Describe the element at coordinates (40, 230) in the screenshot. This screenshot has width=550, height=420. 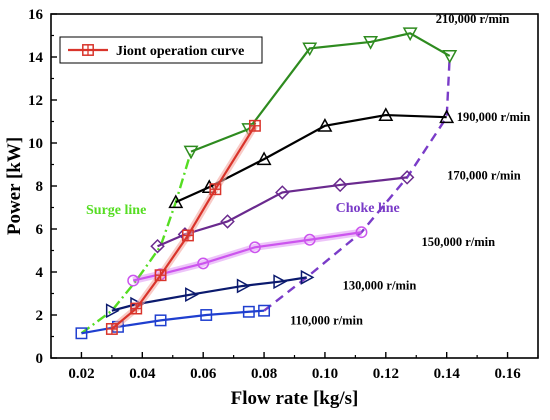
I see `y-tick-label-3: 6` at that location.